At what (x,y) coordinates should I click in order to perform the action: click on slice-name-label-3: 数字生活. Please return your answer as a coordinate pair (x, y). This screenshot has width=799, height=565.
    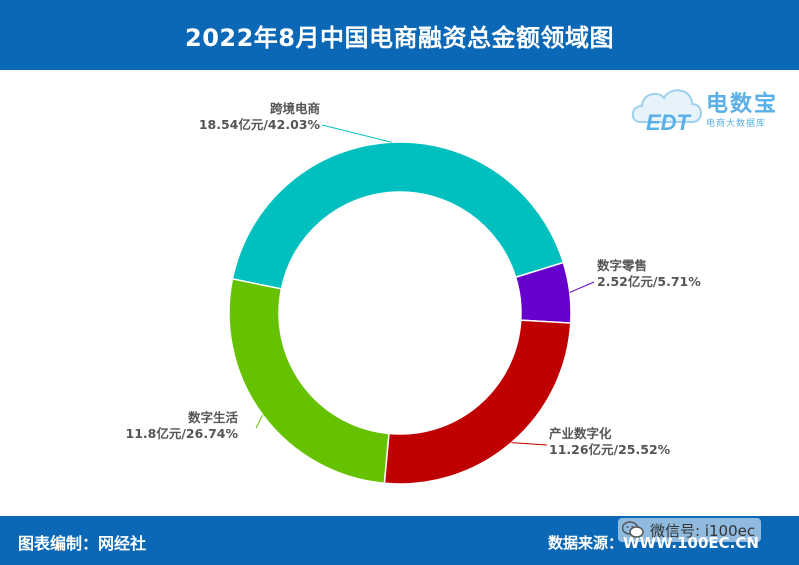
    Looking at the image, I should click on (213, 417).